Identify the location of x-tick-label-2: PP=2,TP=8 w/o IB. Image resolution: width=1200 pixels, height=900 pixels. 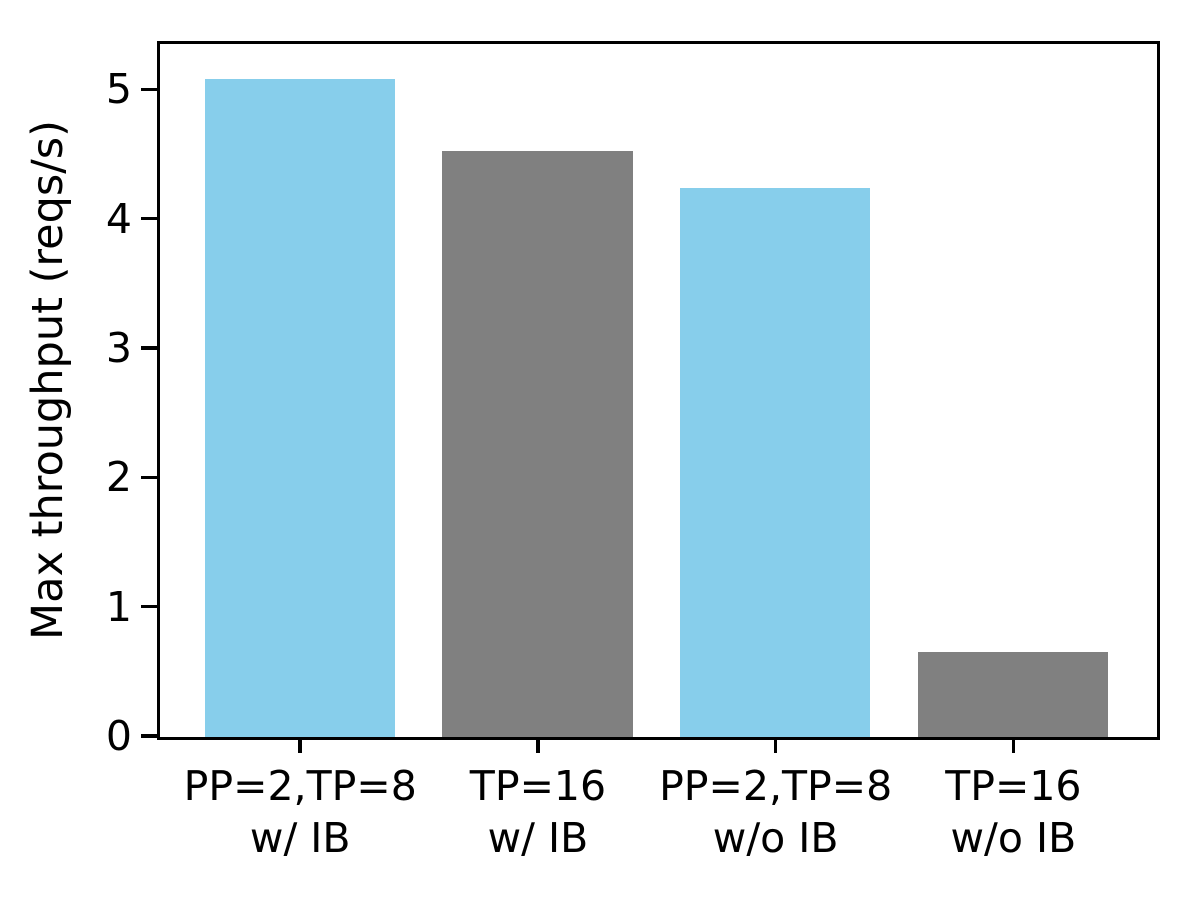
(776, 812).